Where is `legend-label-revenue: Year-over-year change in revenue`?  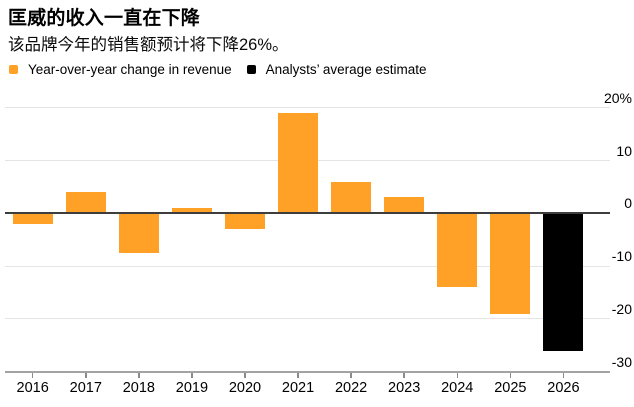 legend-label-revenue: Year-over-year change in revenue is located at coordinates (130, 69).